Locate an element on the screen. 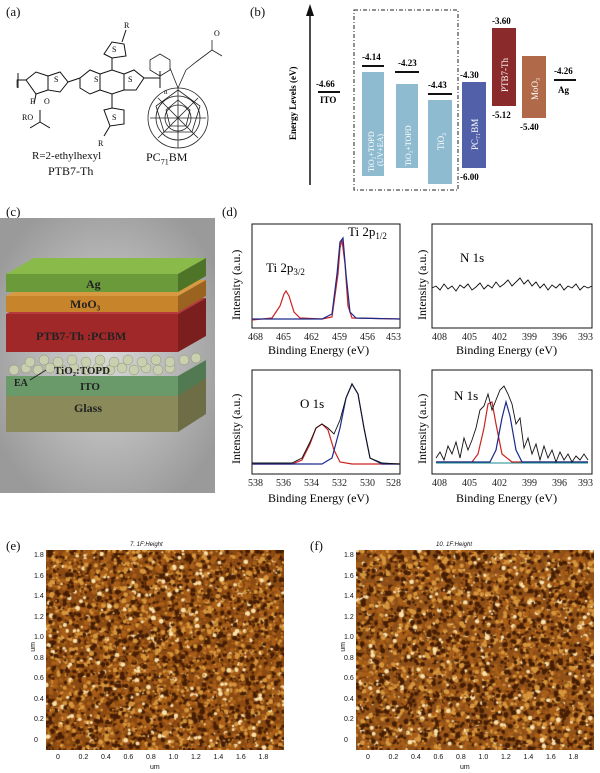 The image size is (600, 773). o-ylabel: Intensity (a.u.) is located at coordinates (236, 429).